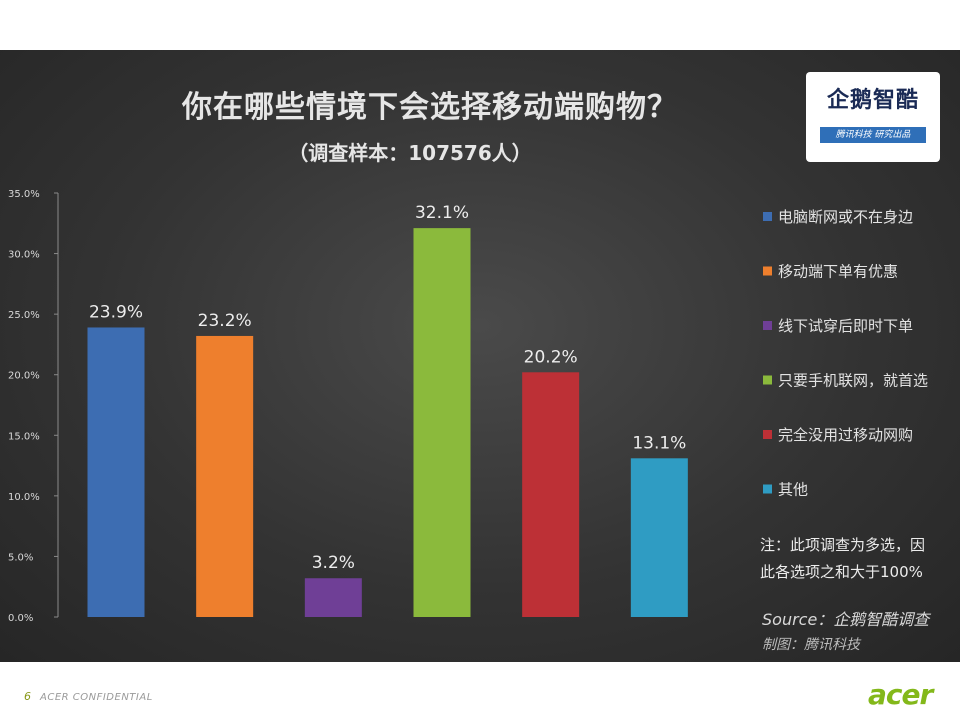 This screenshot has height=720, width=960. Describe the element at coordinates (873, 117) in the screenshot. I see `logo: 企鹅智酷 腾讯科技 研究出品` at that location.